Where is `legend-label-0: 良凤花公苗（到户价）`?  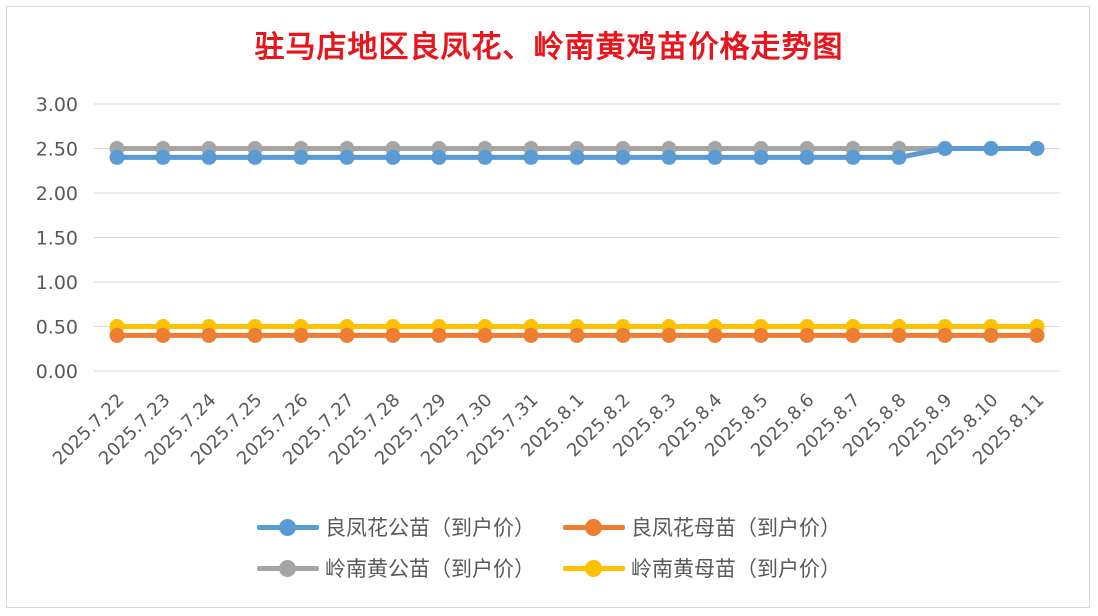 legend-label-0: 良凤花公苗（到户价） is located at coordinates (430, 528).